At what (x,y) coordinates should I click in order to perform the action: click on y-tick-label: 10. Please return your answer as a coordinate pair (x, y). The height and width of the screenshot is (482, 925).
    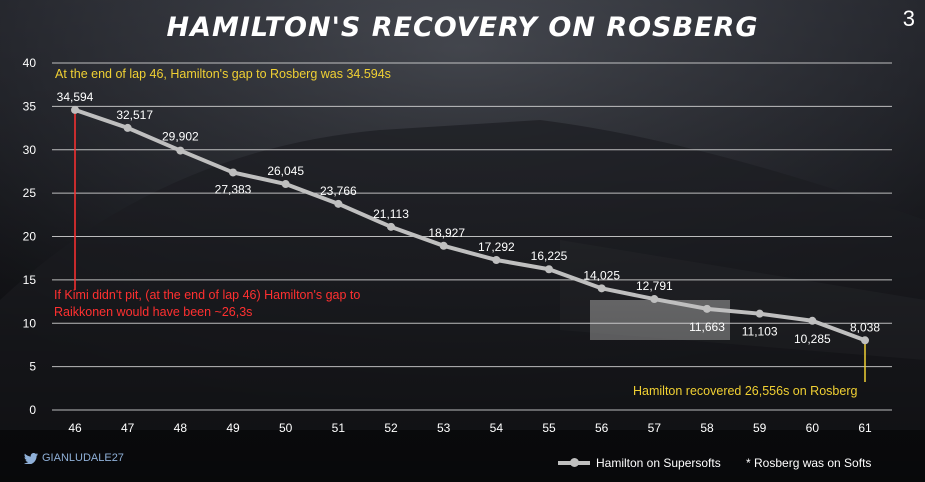
    Looking at the image, I should click on (30, 323).